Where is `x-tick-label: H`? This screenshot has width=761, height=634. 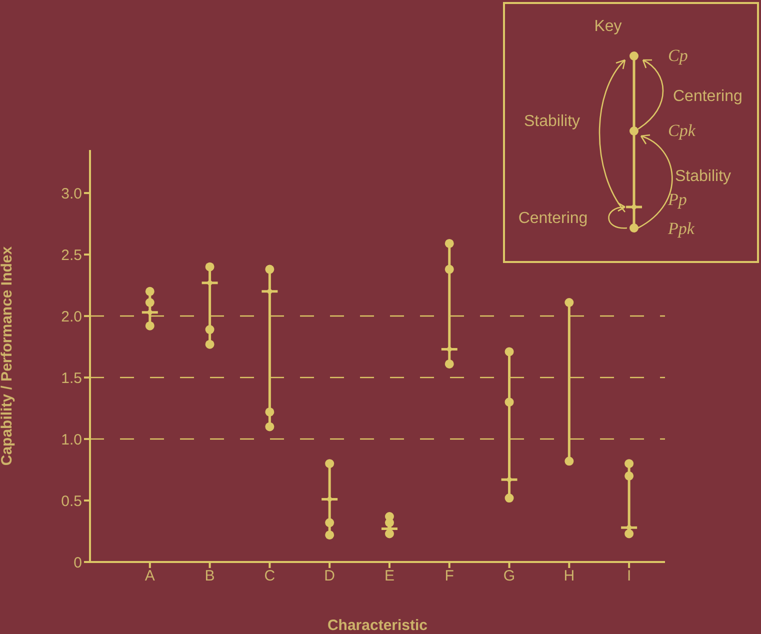
x-tick-label: H is located at coordinates (569, 576).